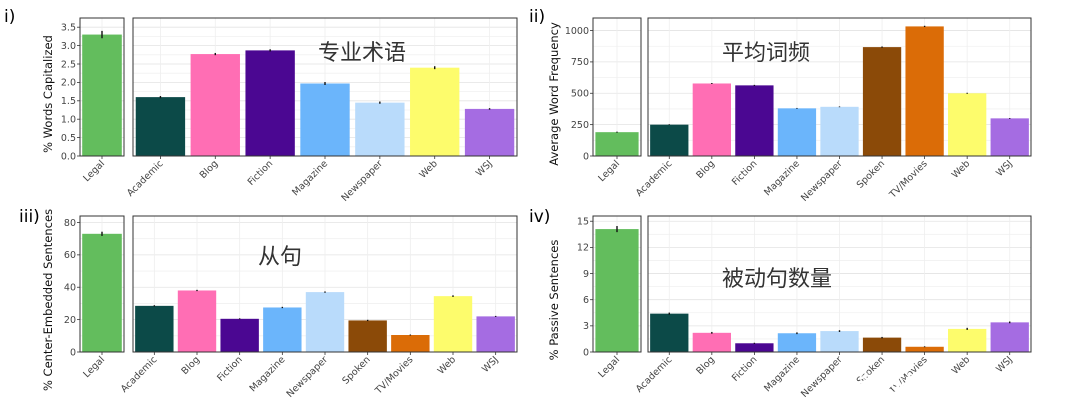 Image resolution: width=1080 pixels, height=407 pixels. What do you see at coordinates (554, 300) in the screenshot?
I see `y-axis-label: % Passive Sentences` at bounding box center [554, 300].